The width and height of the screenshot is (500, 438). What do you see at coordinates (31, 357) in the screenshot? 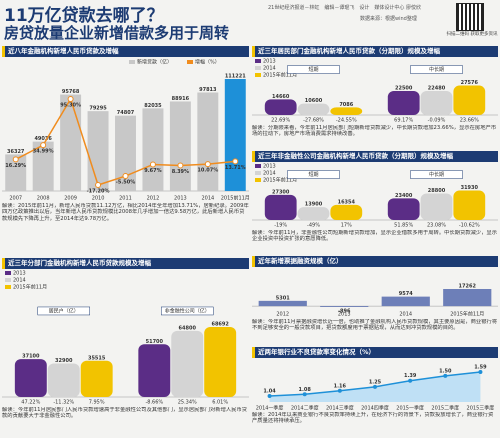
I see `value-label: 37100` at bounding box center [31, 357].